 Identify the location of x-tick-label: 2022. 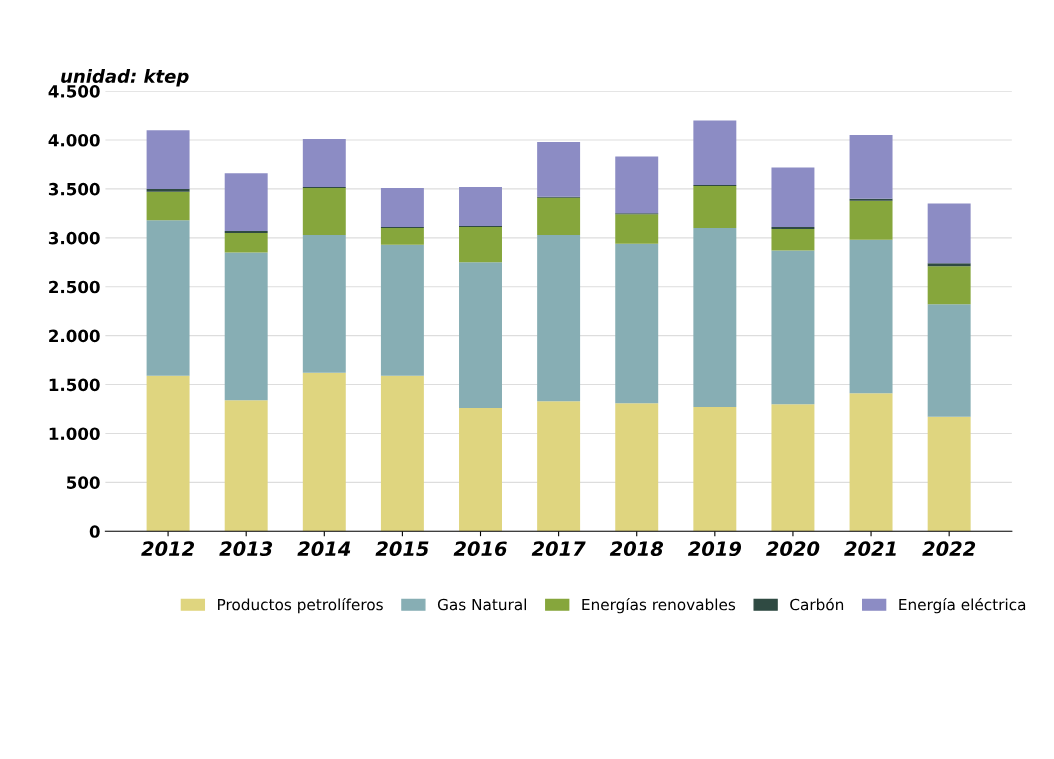
(949, 549).